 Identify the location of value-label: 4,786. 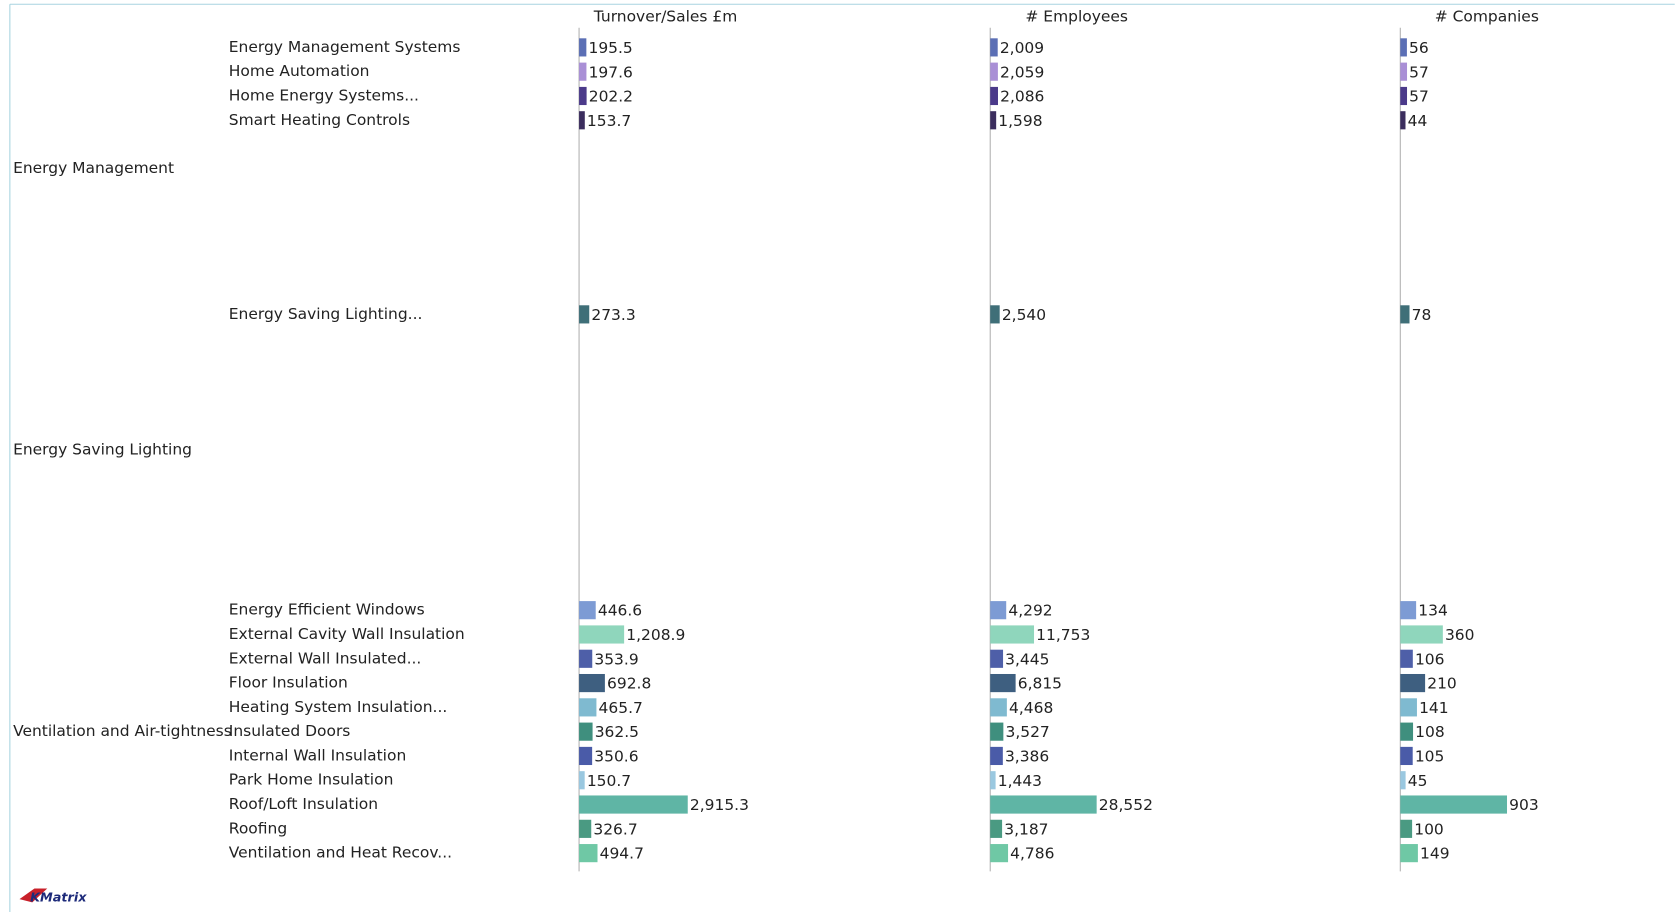
(1032, 854).